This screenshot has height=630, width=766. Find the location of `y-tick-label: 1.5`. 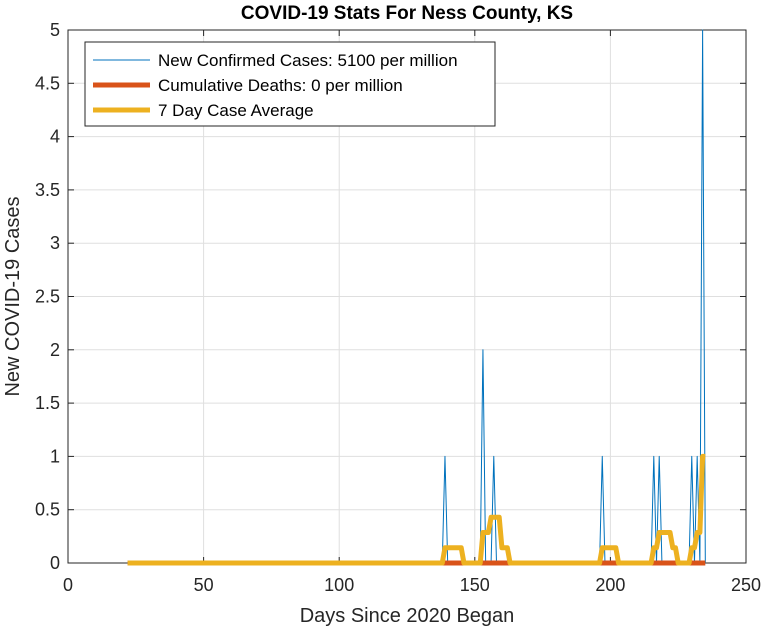

y-tick-label: 1.5 is located at coordinates (47, 403).